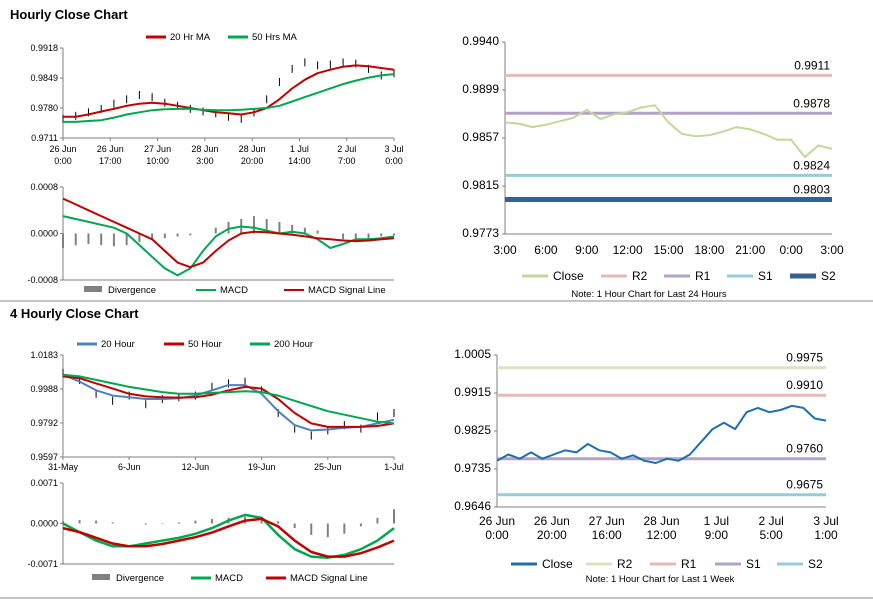  What do you see at coordinates (668, 250) in the screenshot?
I see `hourly-levels-x-tick-label: 15:00` at bounding box center [668, 250].